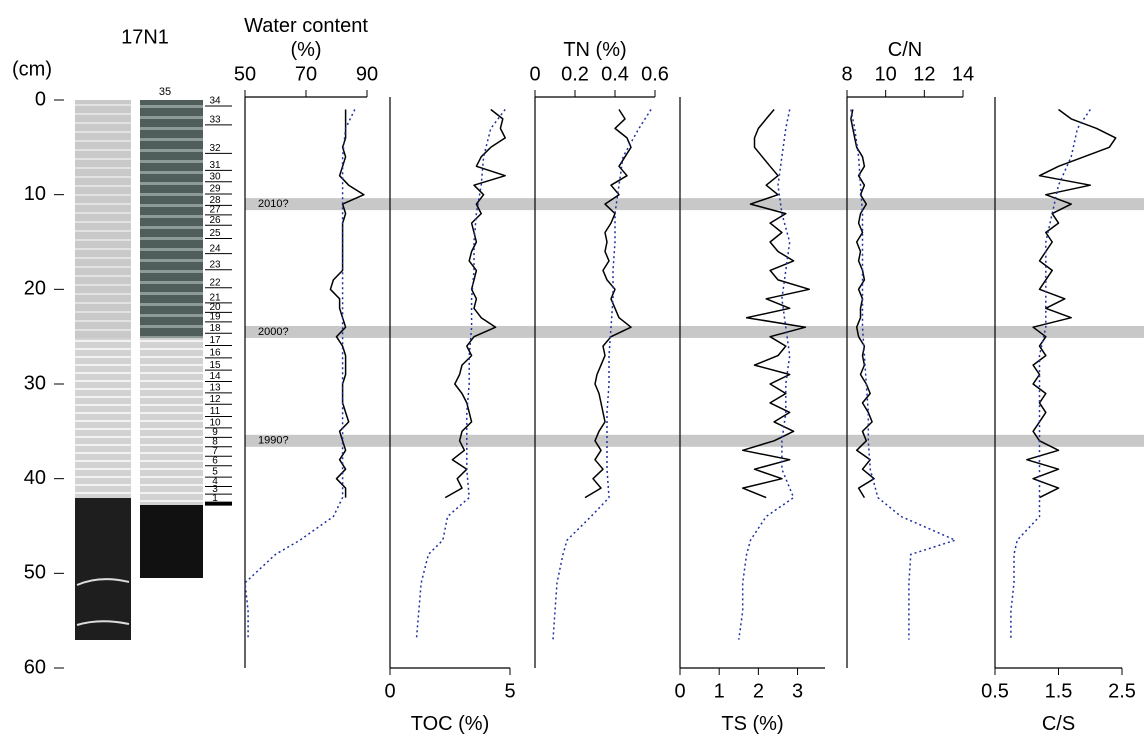  I want to click on layer-label: 10, so click(215, 423).